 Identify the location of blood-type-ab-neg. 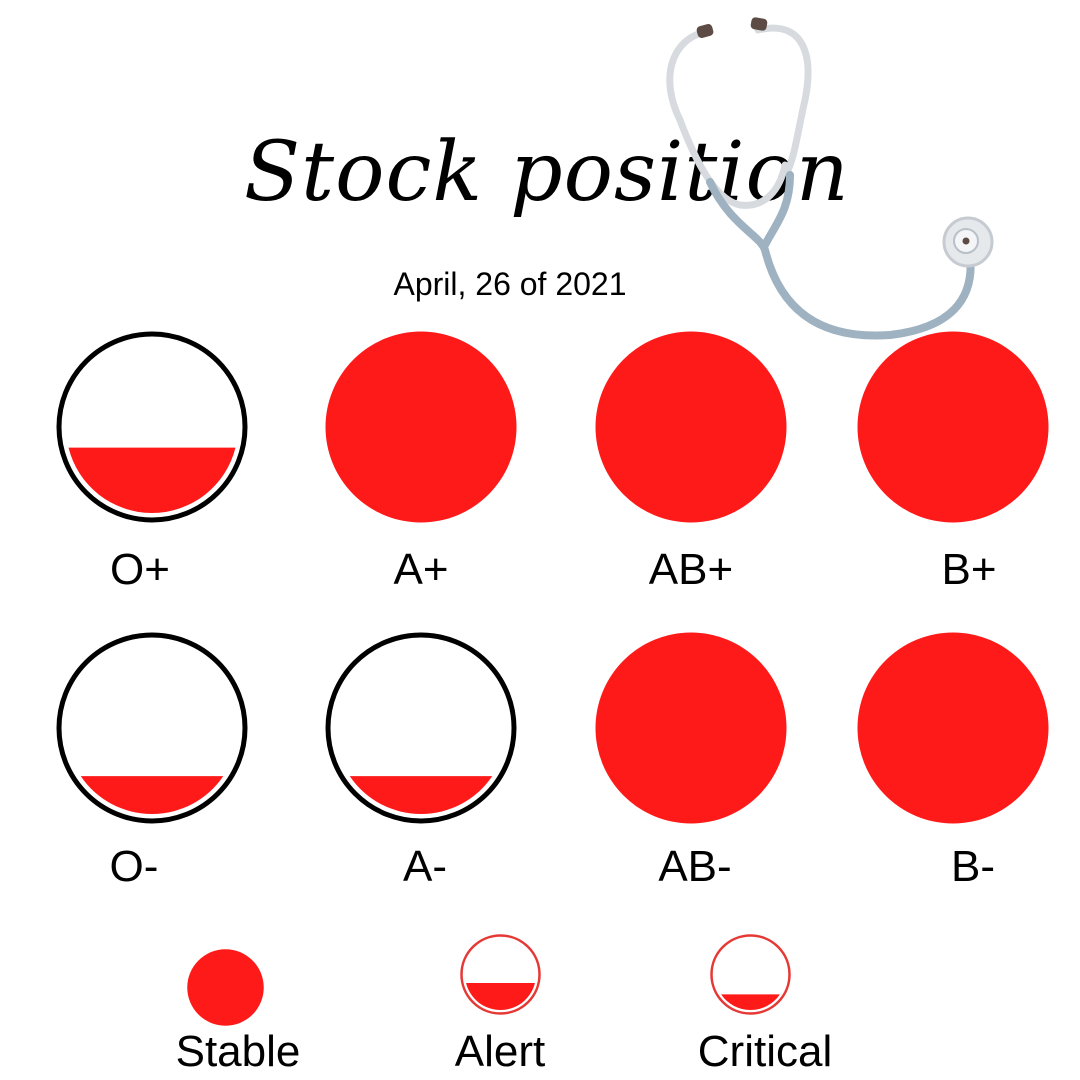
(691, 728).